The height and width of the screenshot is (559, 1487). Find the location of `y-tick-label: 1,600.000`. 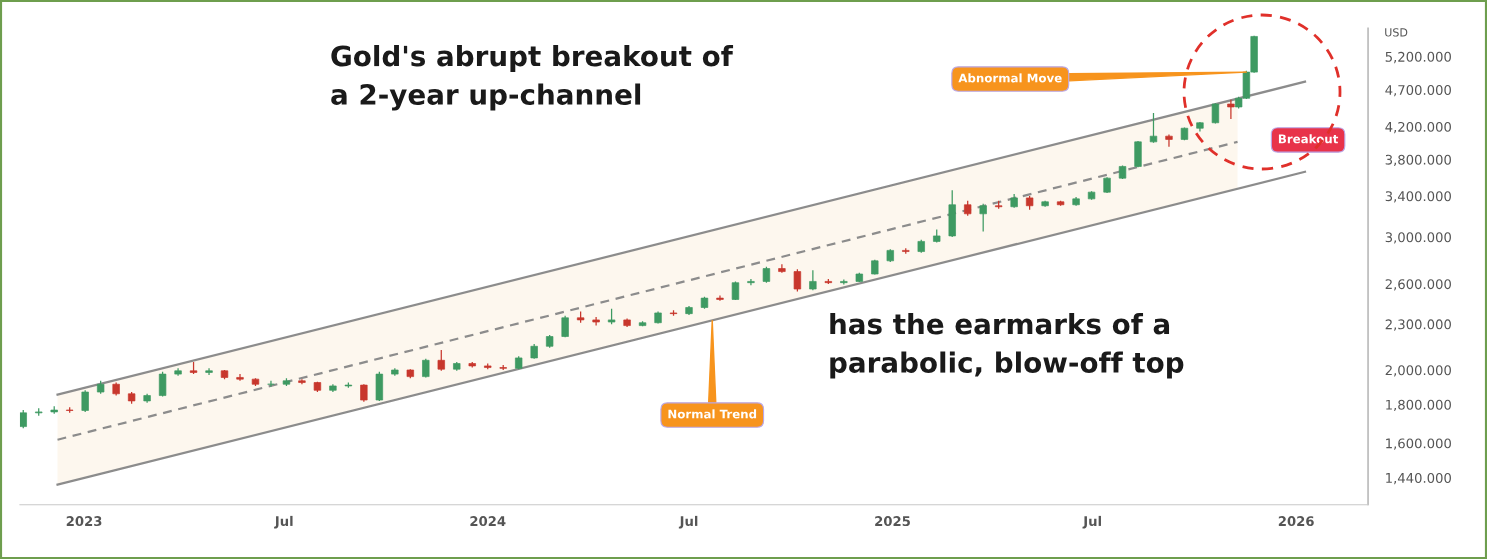

y-tick-label: 1,600.000 is located at coordinates (1418, 444).